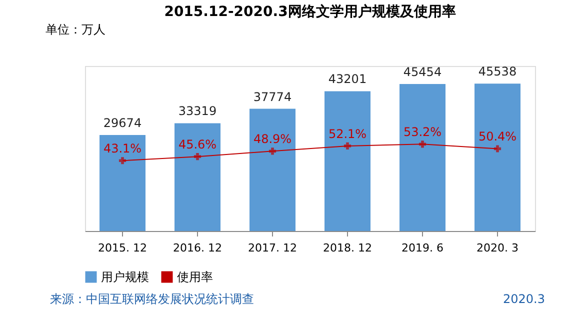 This screenshot has height=330, width=561. I want to click on legend-label: 使用率, so click(195, 277).